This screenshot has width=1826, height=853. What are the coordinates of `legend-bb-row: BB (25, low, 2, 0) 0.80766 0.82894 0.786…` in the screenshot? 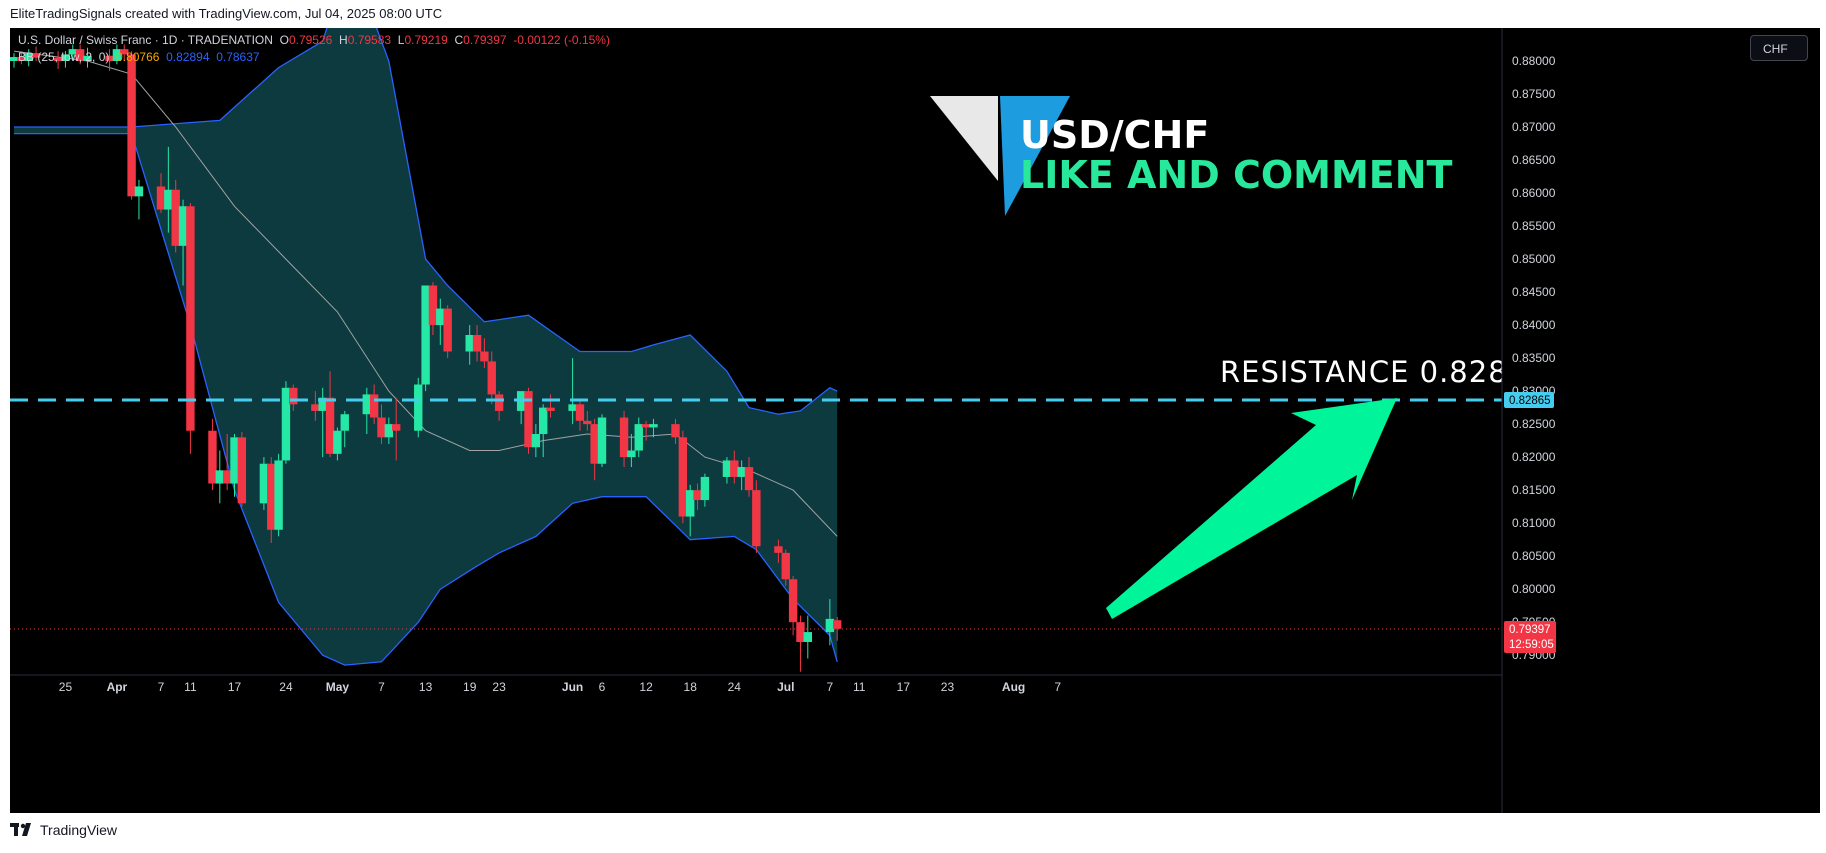 It's located at (314, 57).